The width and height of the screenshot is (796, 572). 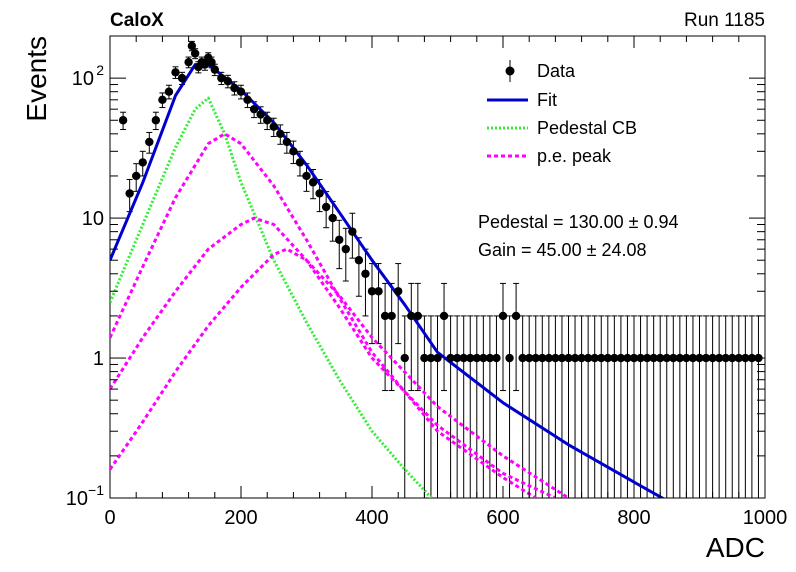 I want to click on x-tick-label: 400, so click(x=371, y=518).